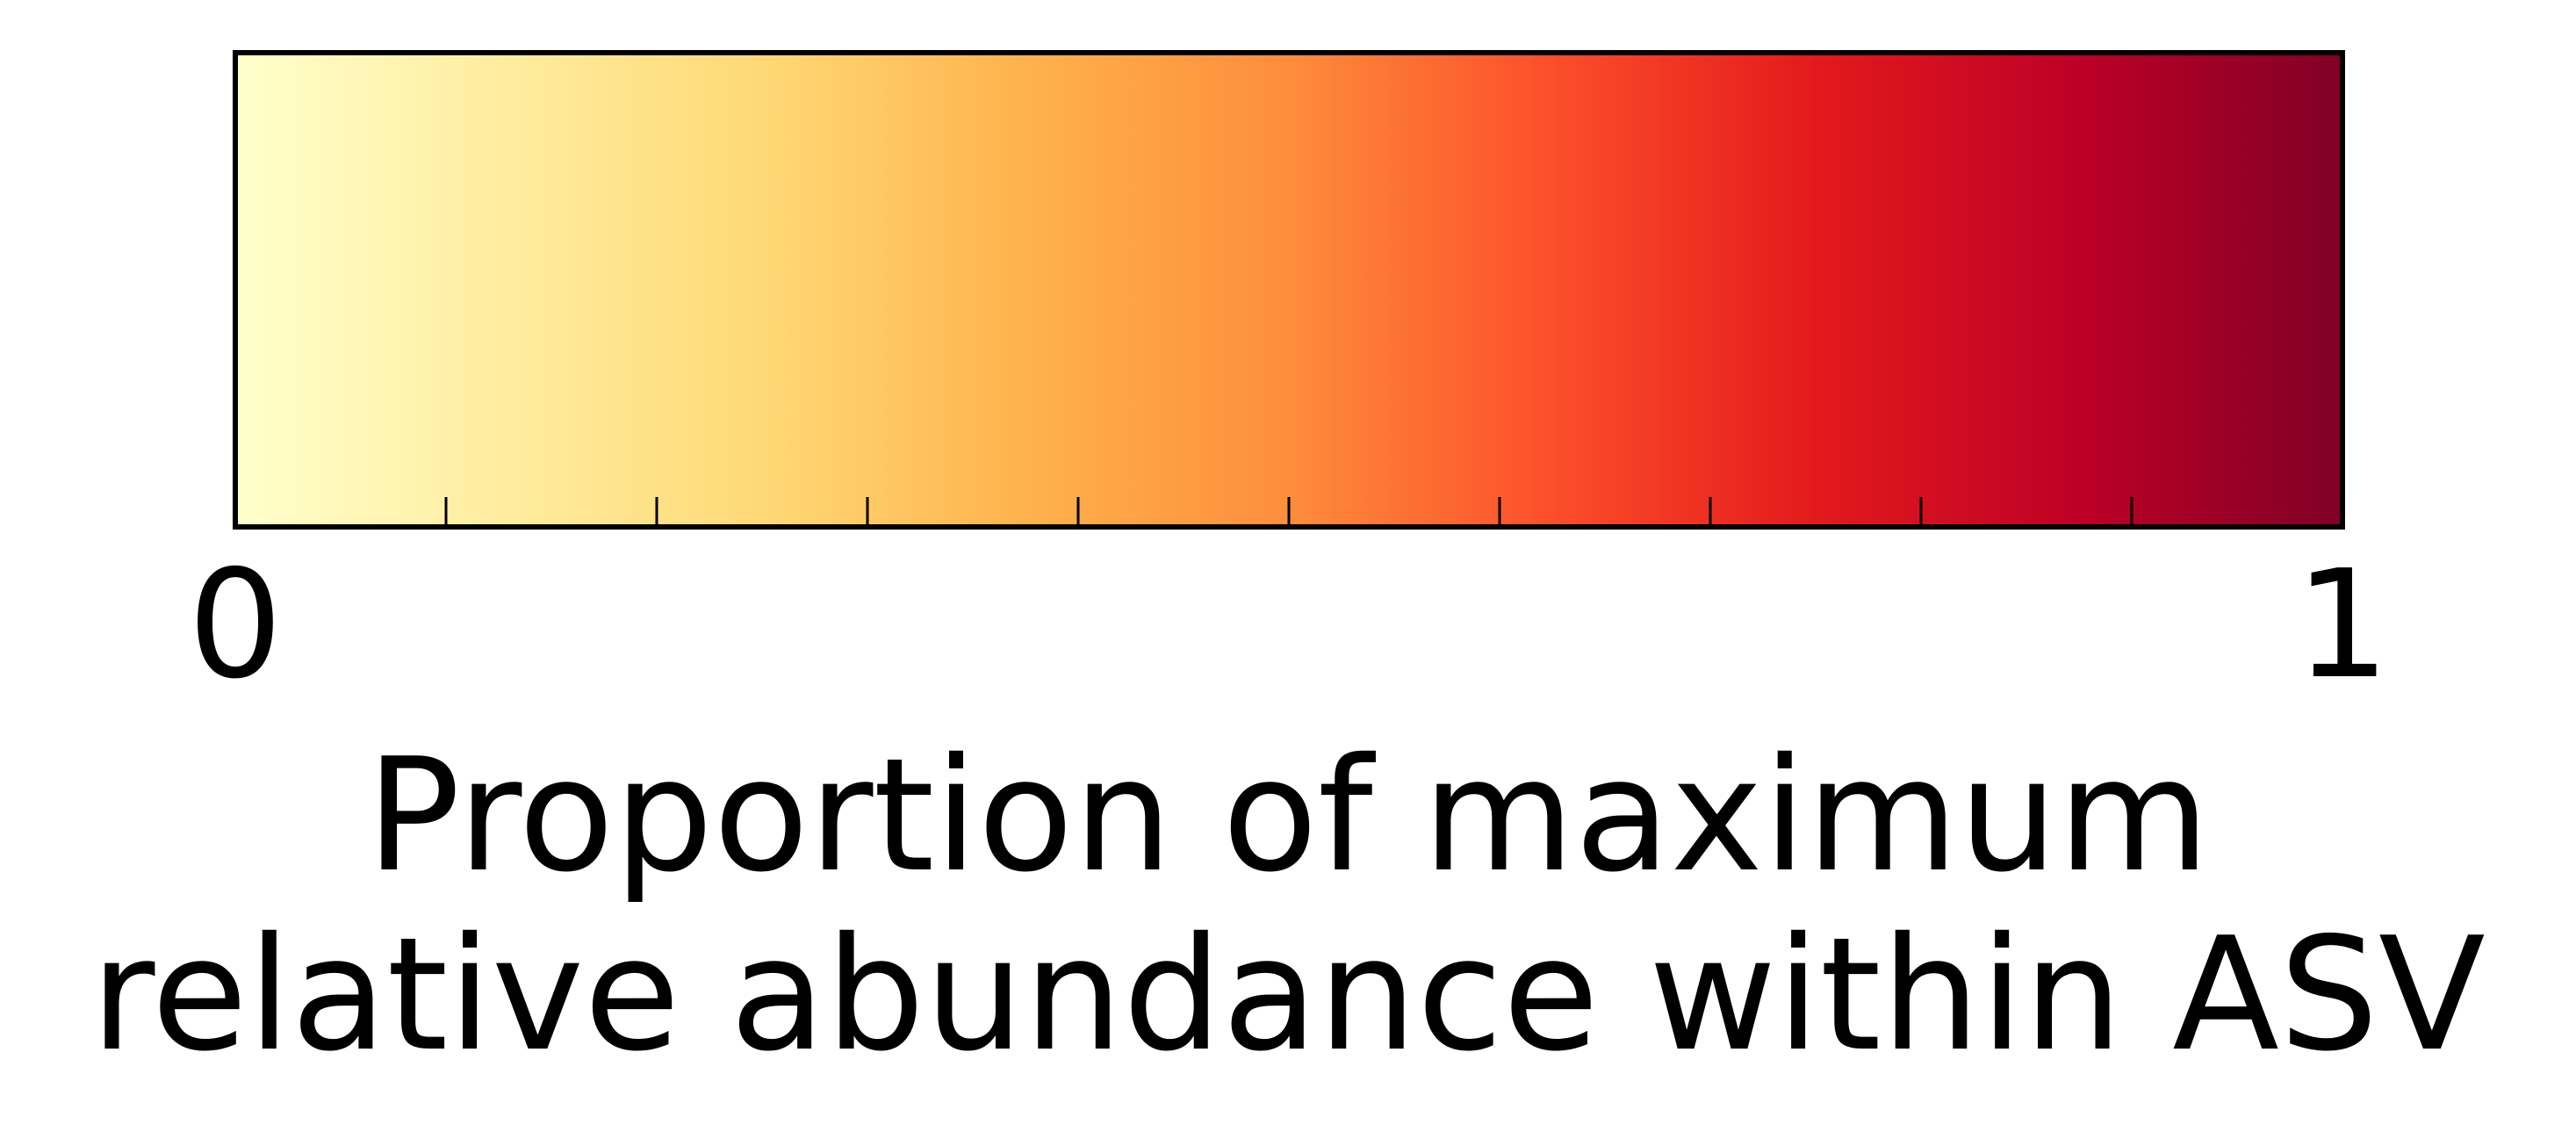 The image size is (2576, 1139). I want to click on colorbar-label-line-1: Proportion of maximum, so click(1288, 815).